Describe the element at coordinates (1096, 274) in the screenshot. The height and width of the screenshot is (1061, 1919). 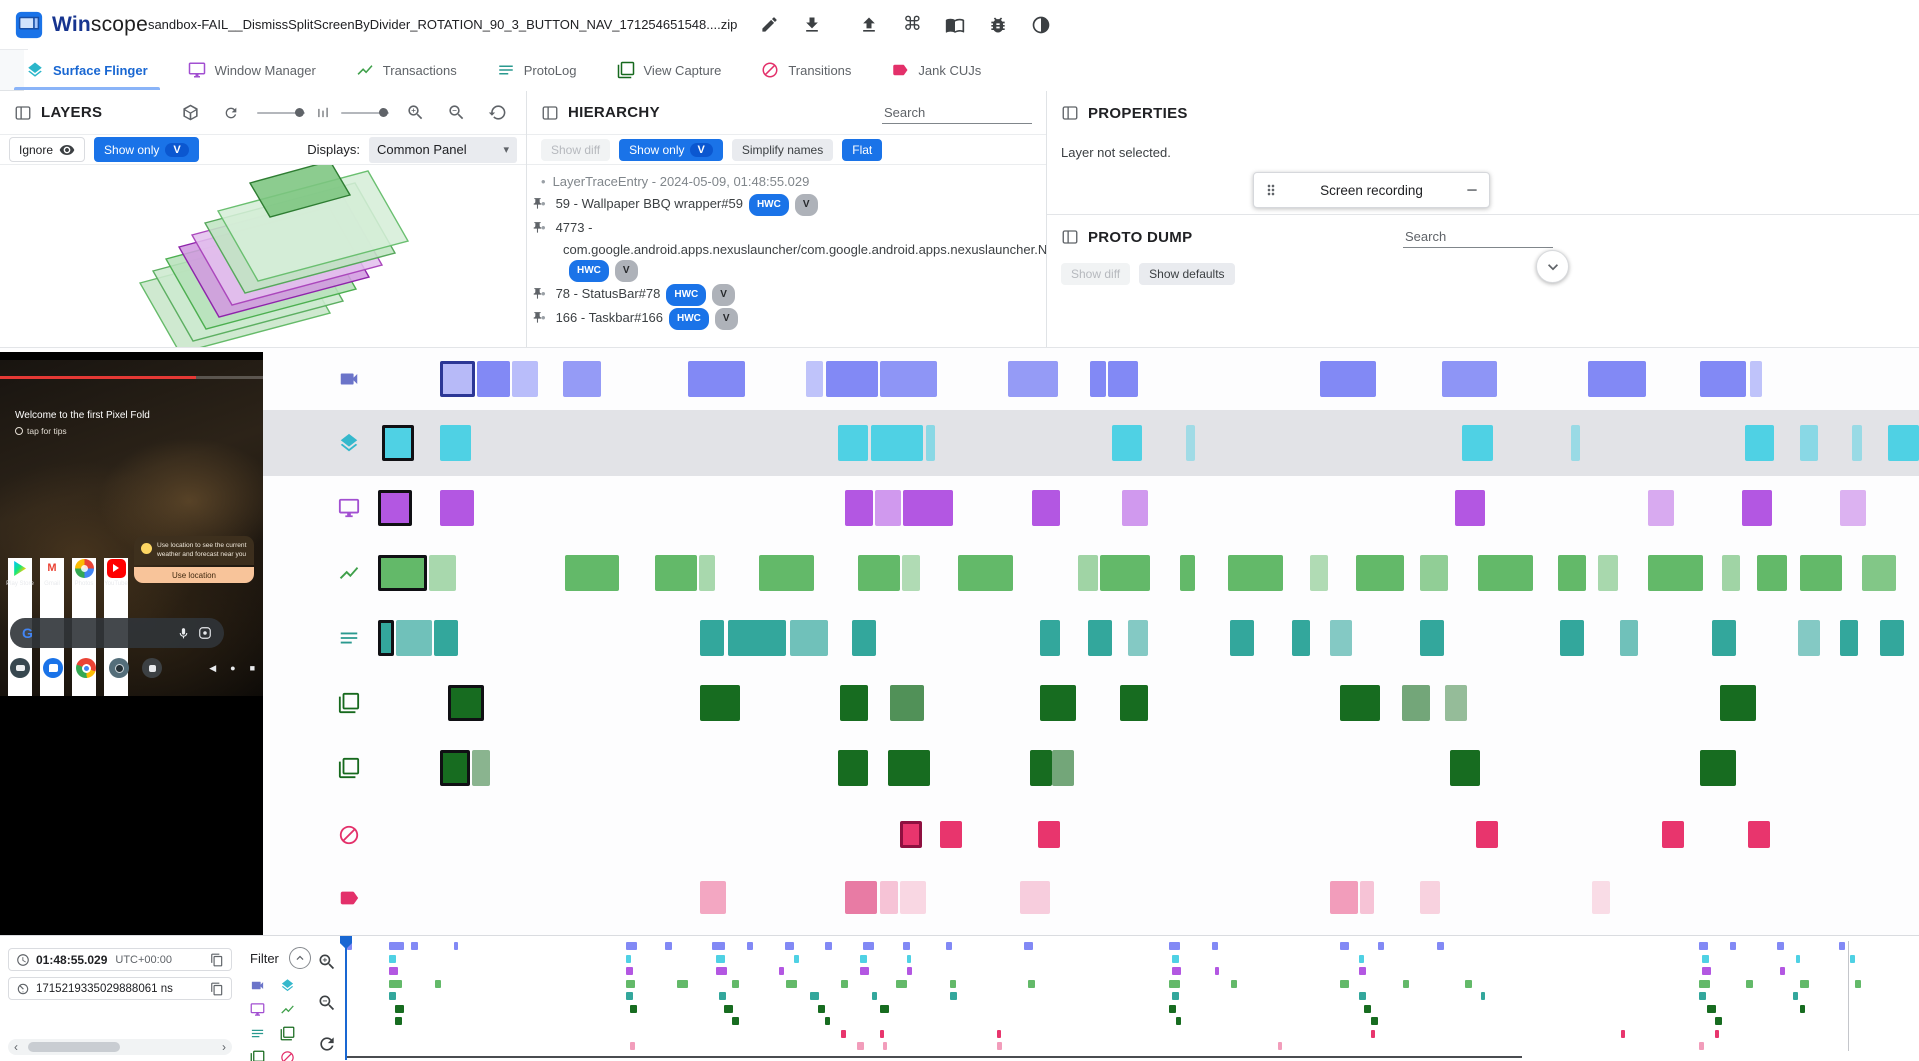
I see `show-diff-button: Show diff` at that location.